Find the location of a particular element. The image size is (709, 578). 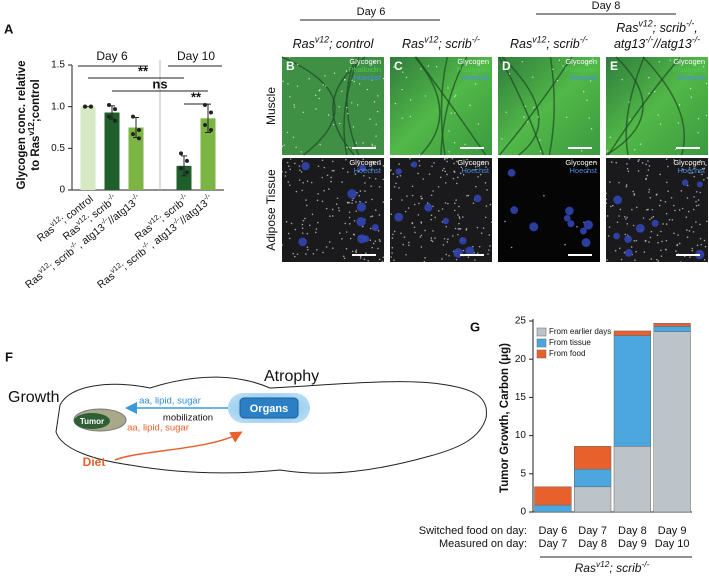

nucleus is located at coordinates (414, 164).